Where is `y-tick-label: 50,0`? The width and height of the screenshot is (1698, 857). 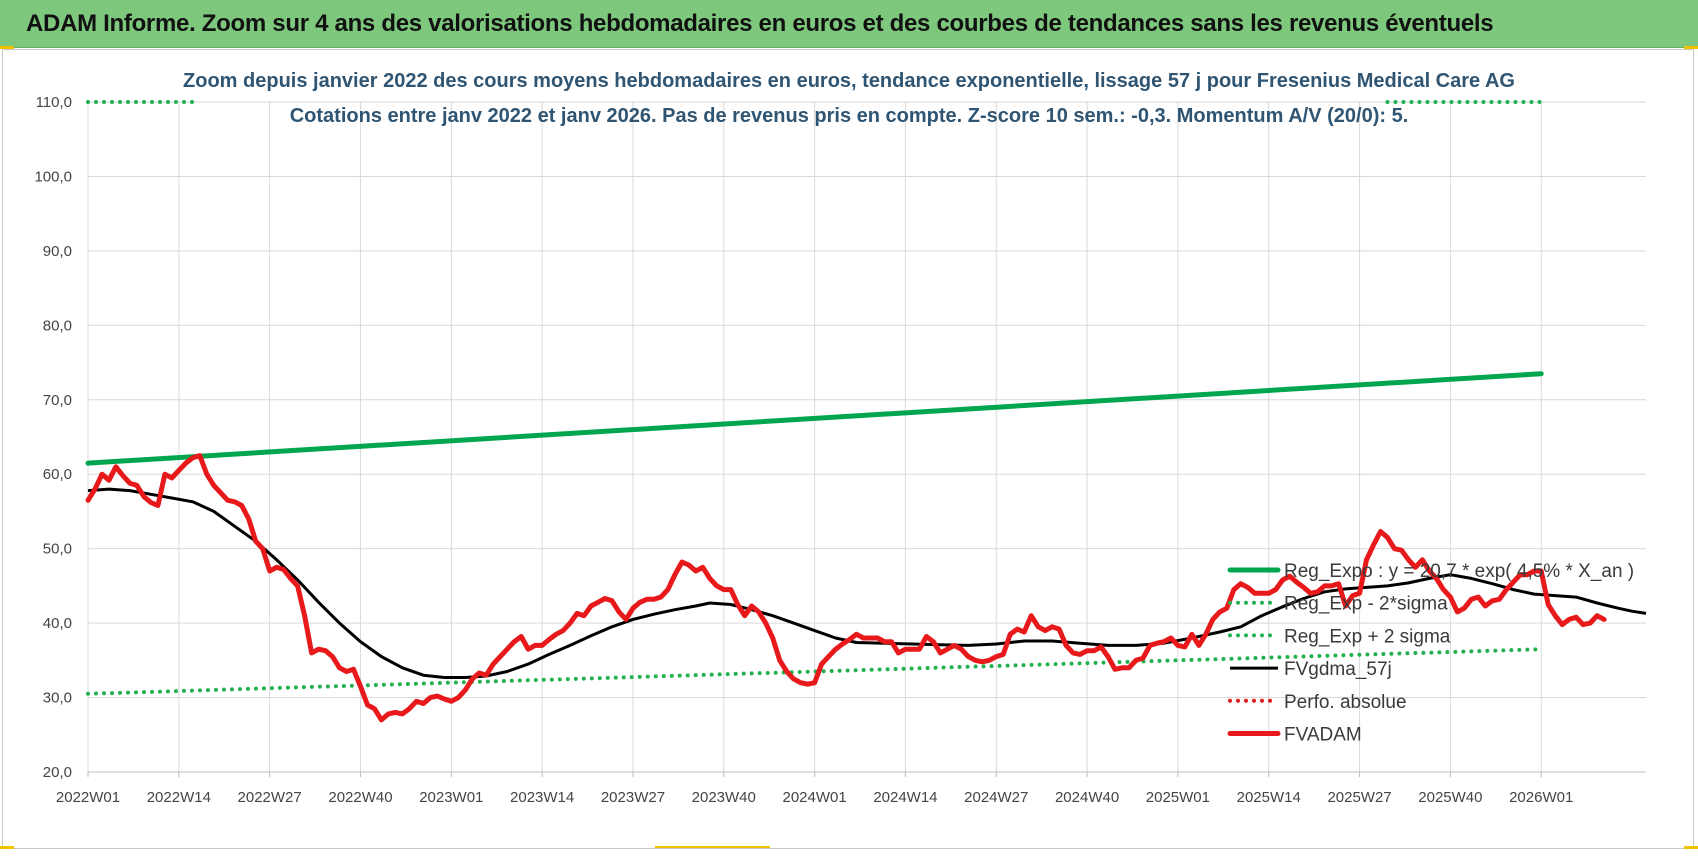 y-tick-label: 50,0 is located at coordinates (57, 549).